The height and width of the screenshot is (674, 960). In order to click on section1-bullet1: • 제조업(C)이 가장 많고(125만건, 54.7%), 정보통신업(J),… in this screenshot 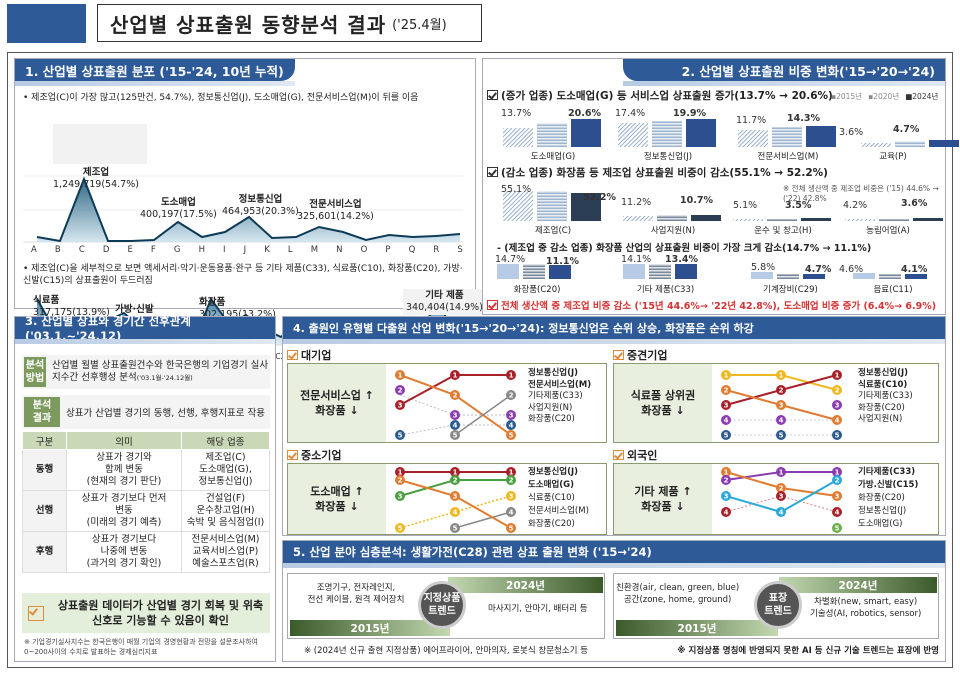, I will do `click(221, 98)`.